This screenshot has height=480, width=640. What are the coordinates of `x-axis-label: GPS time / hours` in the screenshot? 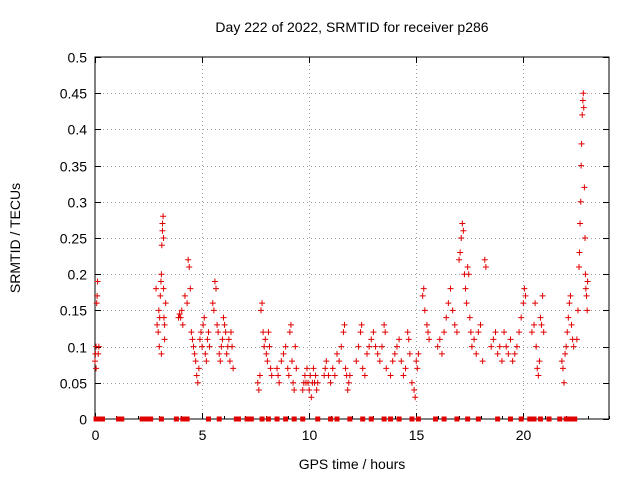 It's located at (352, 464).